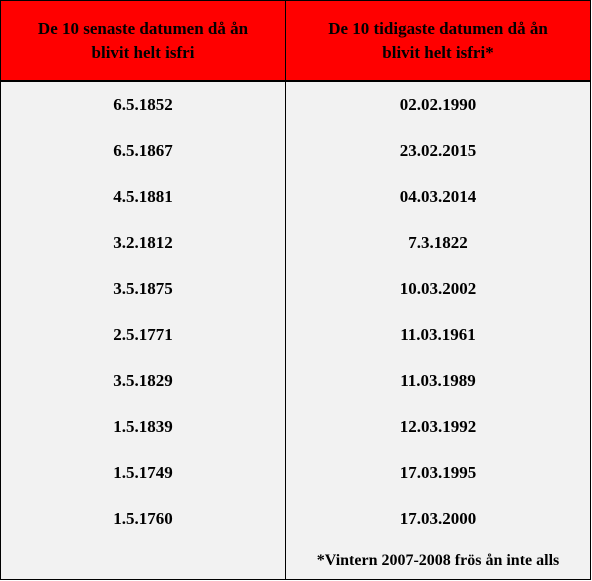 Image resolution: width=592 pixels, height=581 pixels. I want to click on earliest-date-cell: 23.02.2015, so click(438, 150).